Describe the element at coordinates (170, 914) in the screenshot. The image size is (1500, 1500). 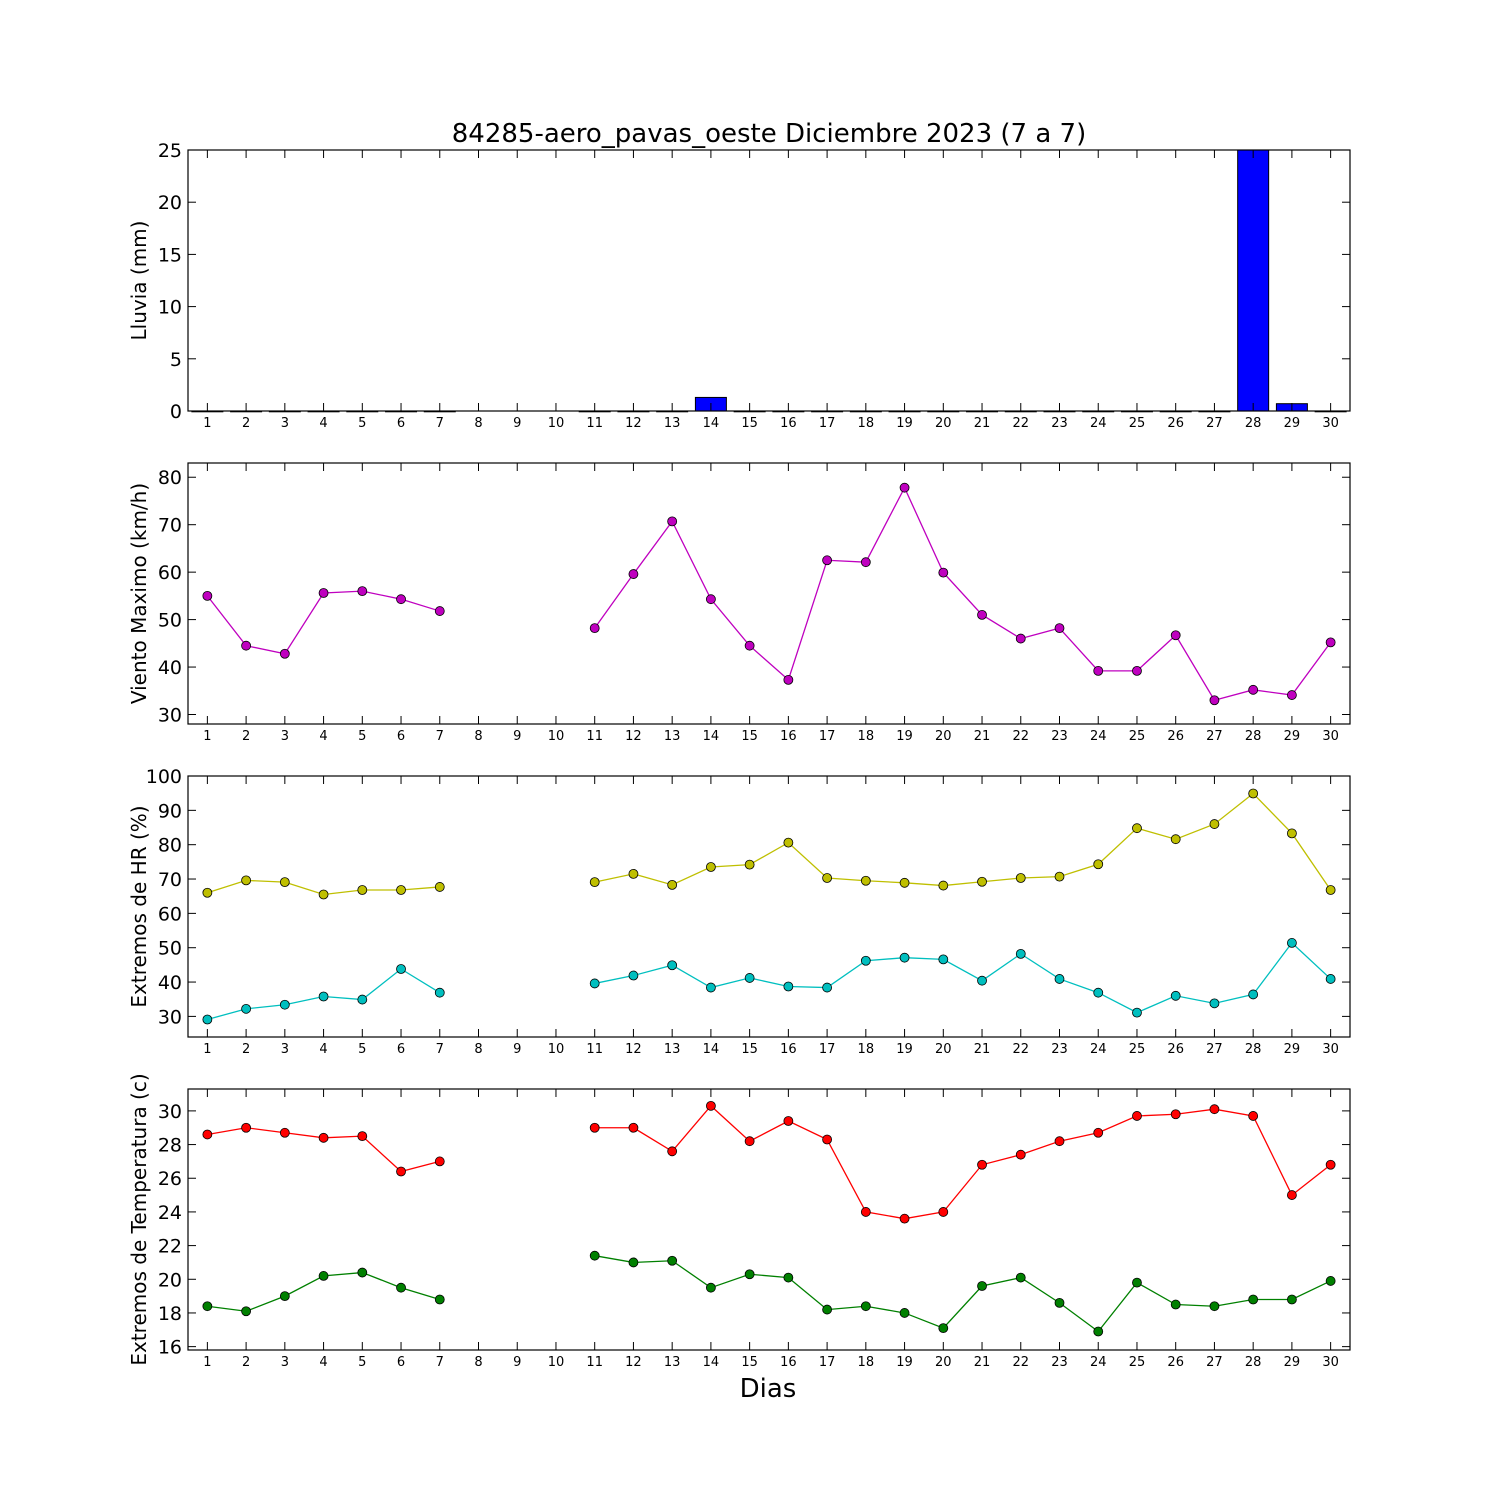
I see `y-tick-label: 60` at that location.